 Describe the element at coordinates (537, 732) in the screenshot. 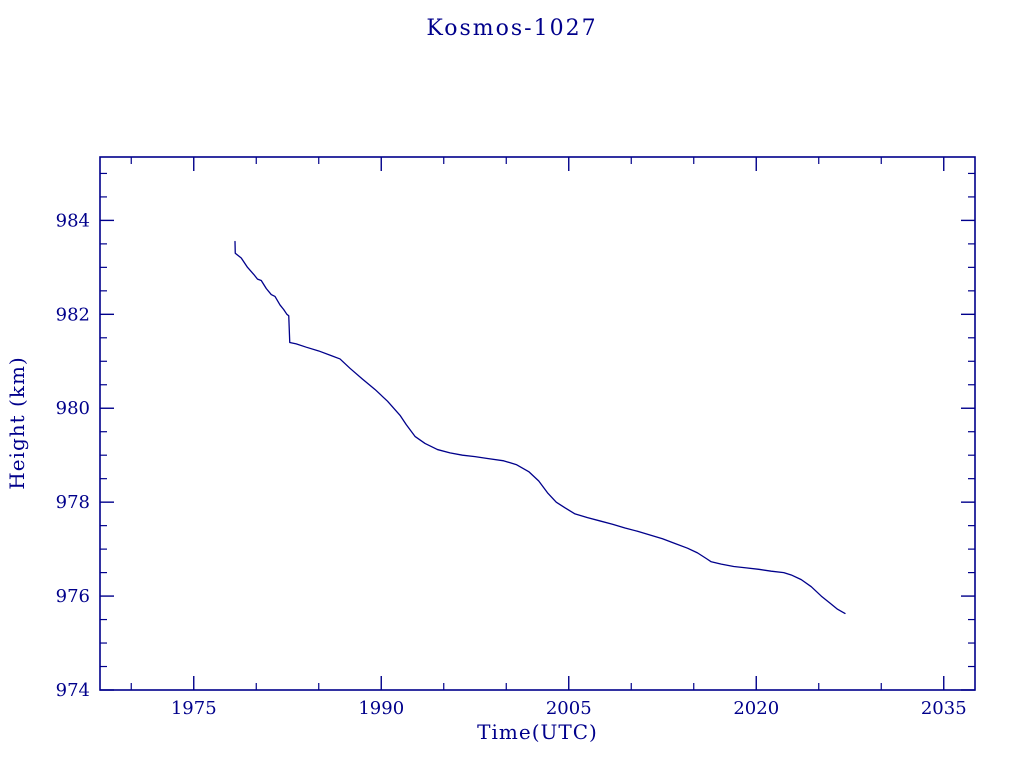

I see `x-axis-label: Time(UTC)` at that location.